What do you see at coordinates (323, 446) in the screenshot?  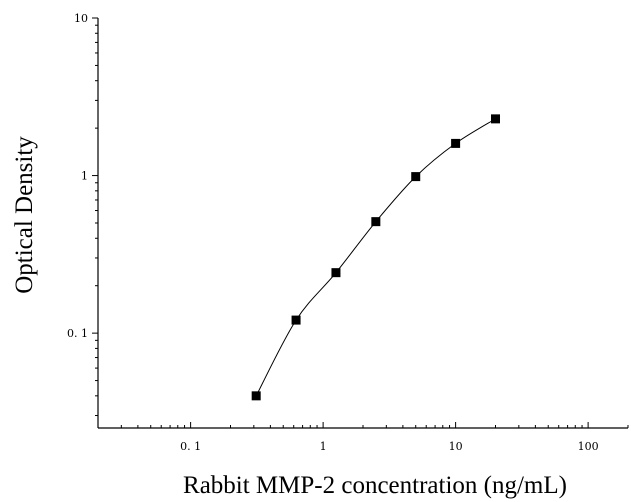 I see `x-tick-label: 1` at bounding box center [323, 446].